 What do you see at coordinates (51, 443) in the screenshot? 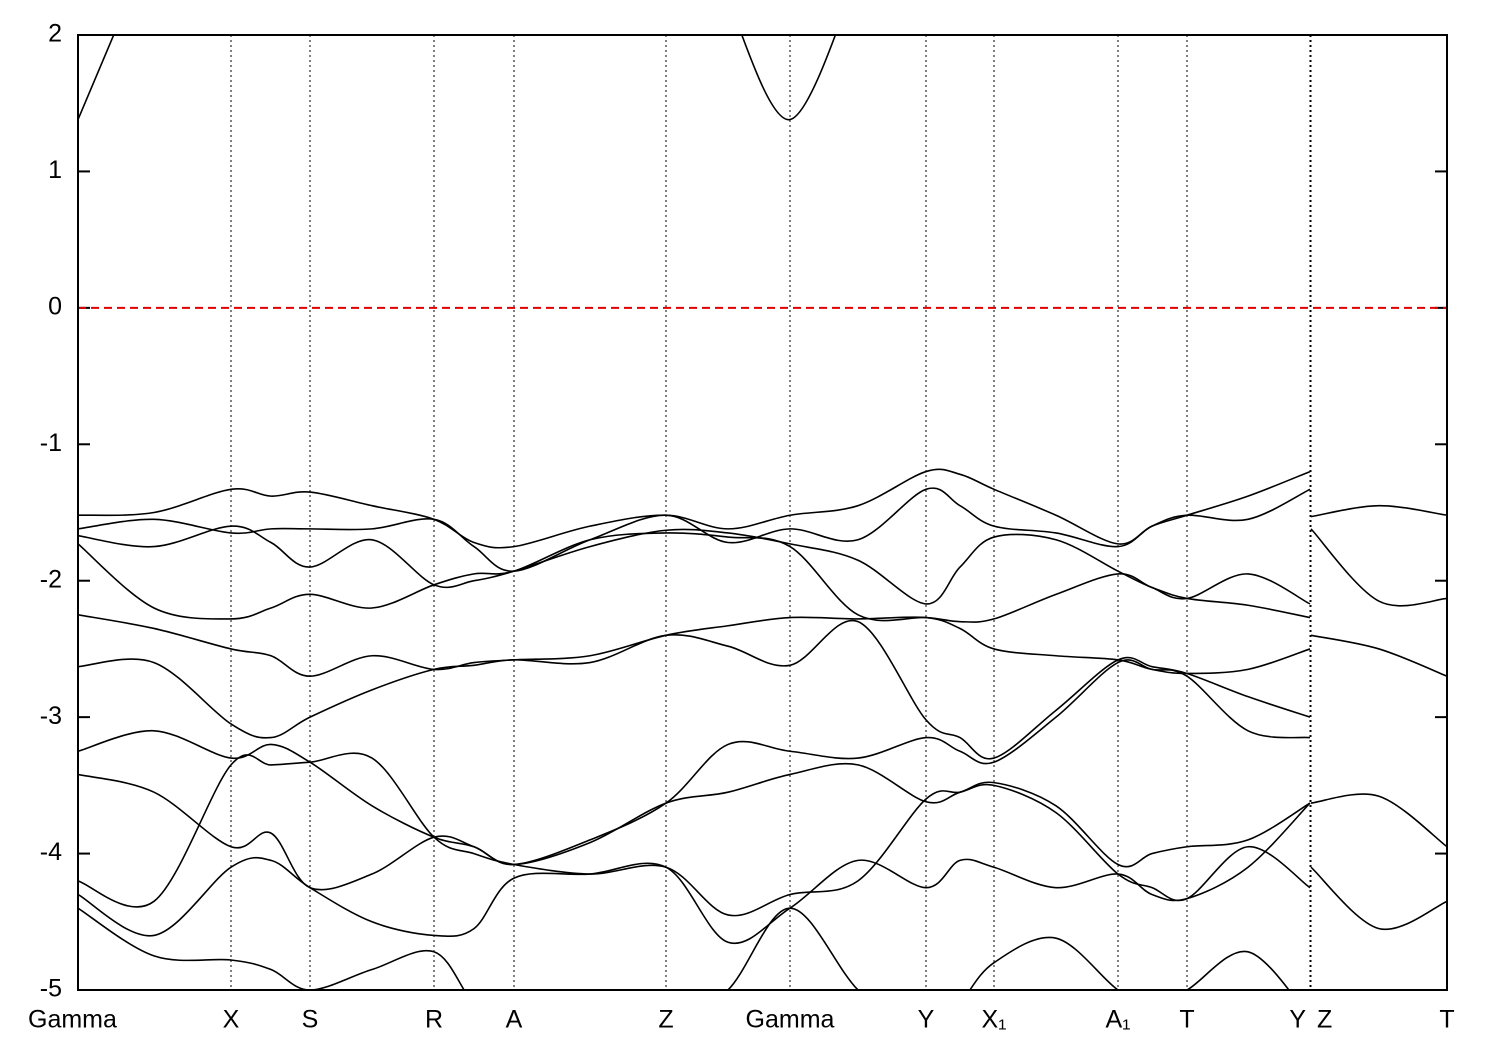
I see `y-tick-label: -1` at bounding box center [51, 443].